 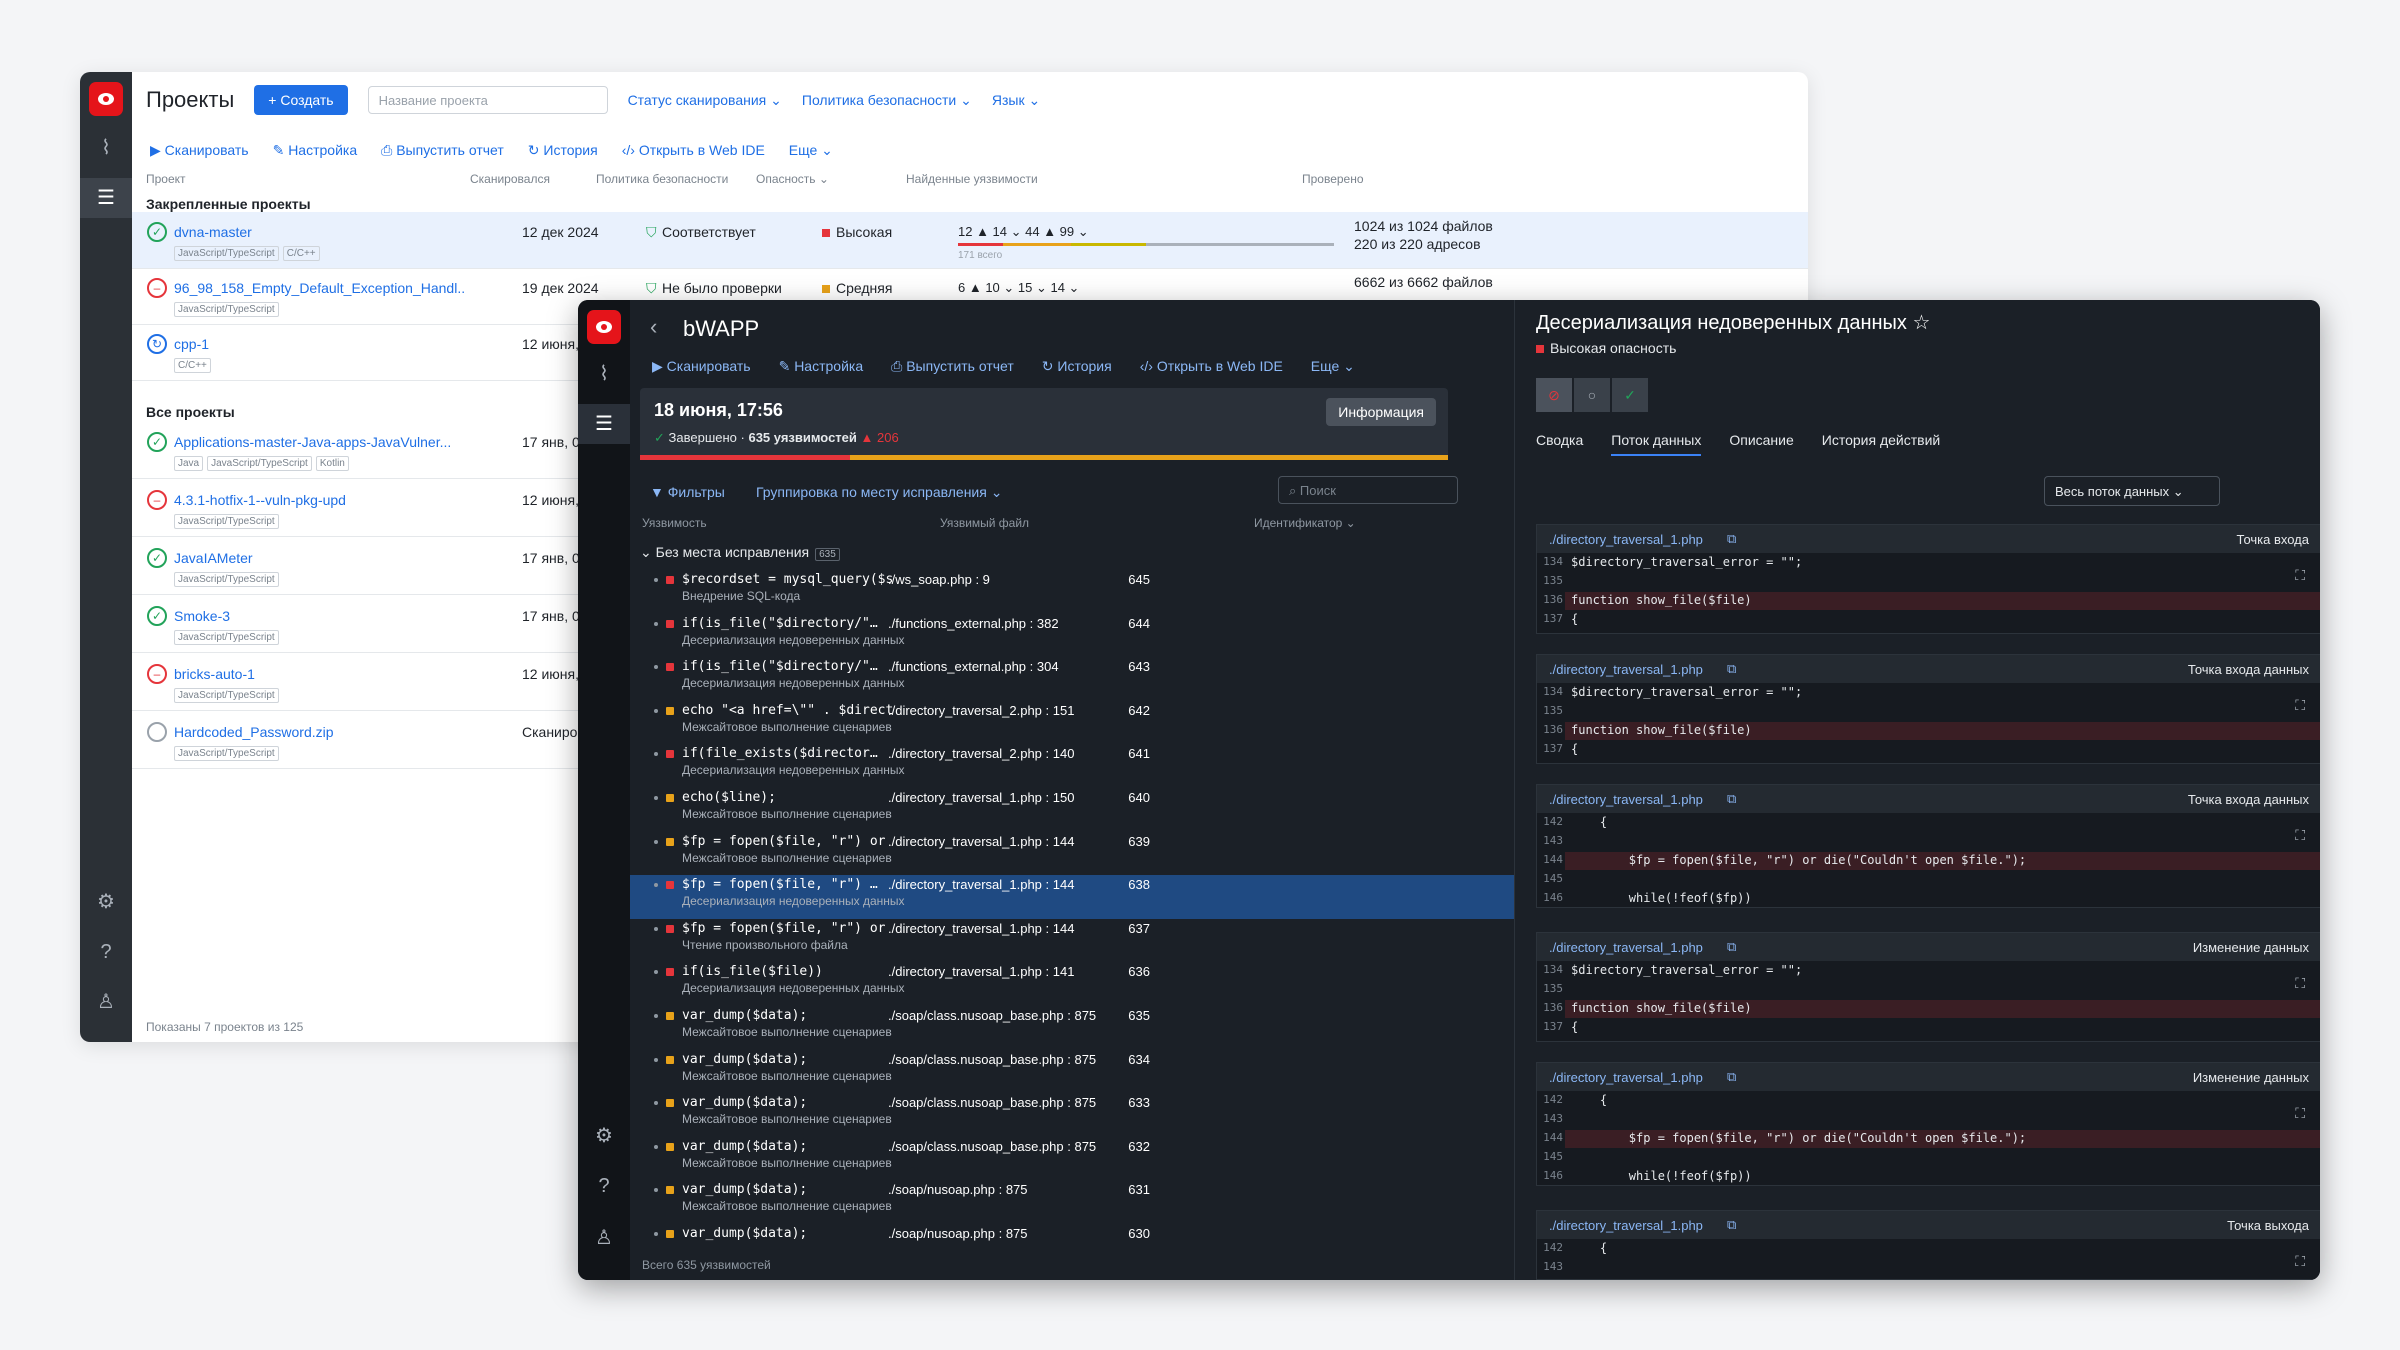 What do you see at coordinates (1553, 561) in the screenshot?
I see `line-number: 134` at bounding box center [1553, 561].